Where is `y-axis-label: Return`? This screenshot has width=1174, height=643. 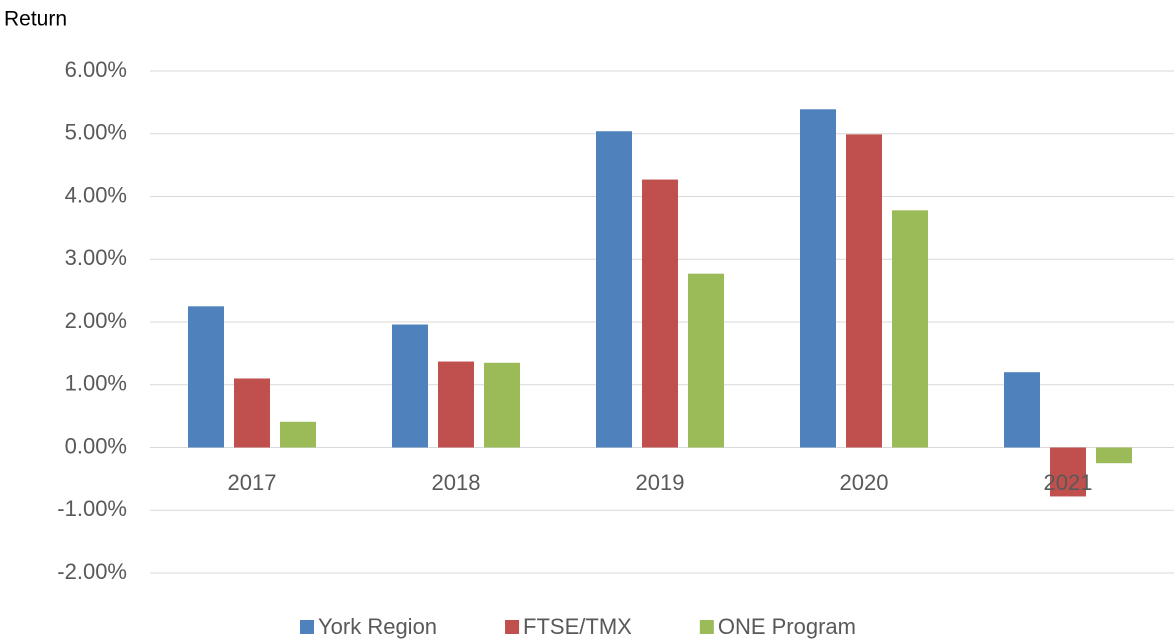
y-axis-label: Return is located at coordinates (35, 19).